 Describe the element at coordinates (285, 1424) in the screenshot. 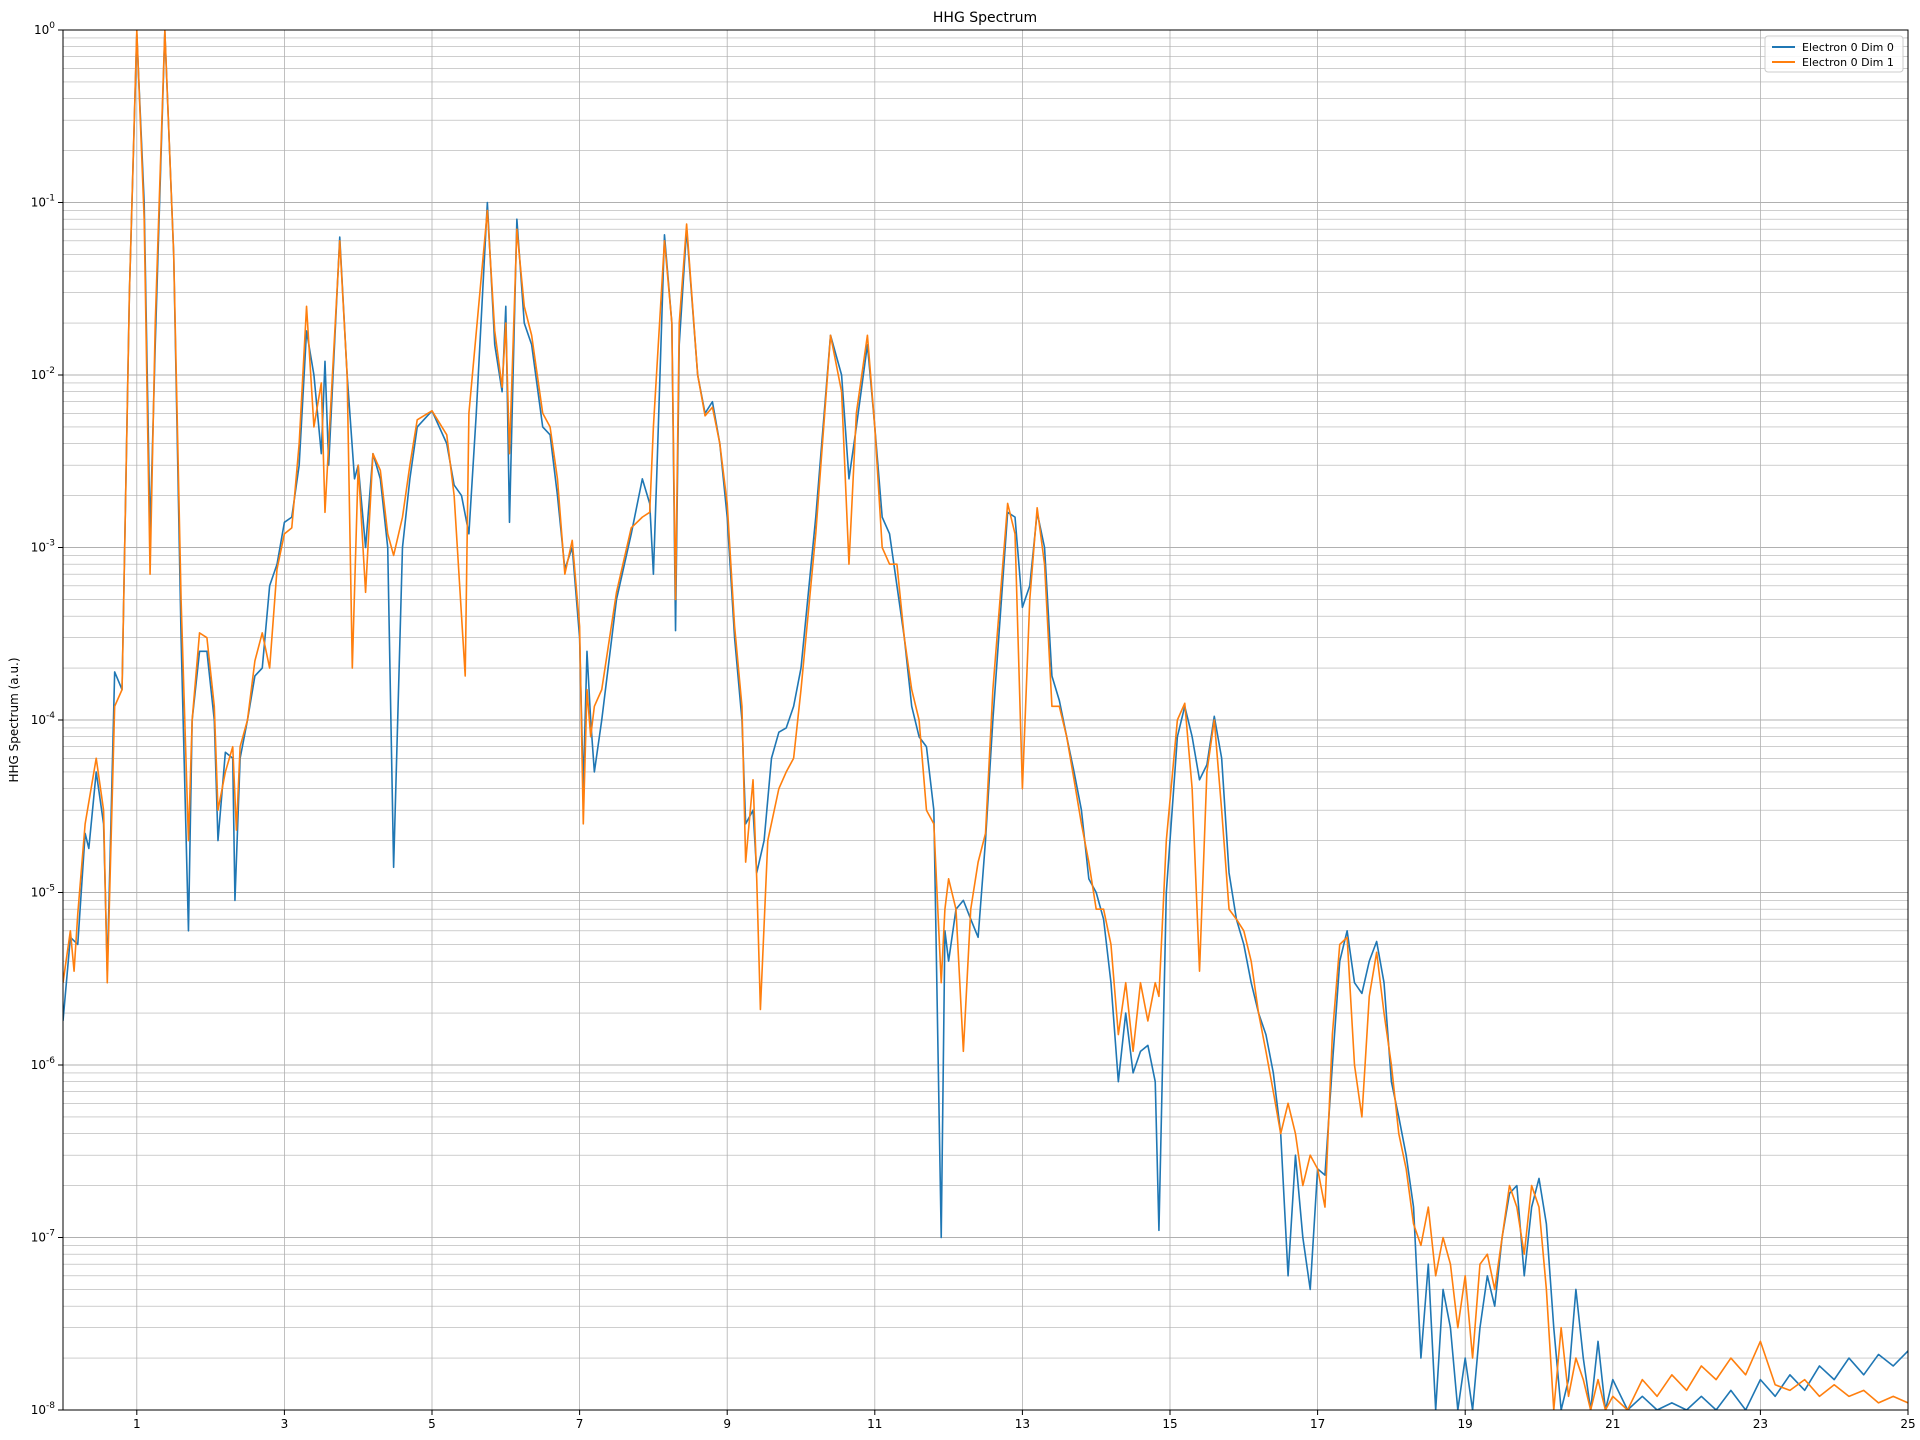

I see `x-tick-label: 3` at that location.